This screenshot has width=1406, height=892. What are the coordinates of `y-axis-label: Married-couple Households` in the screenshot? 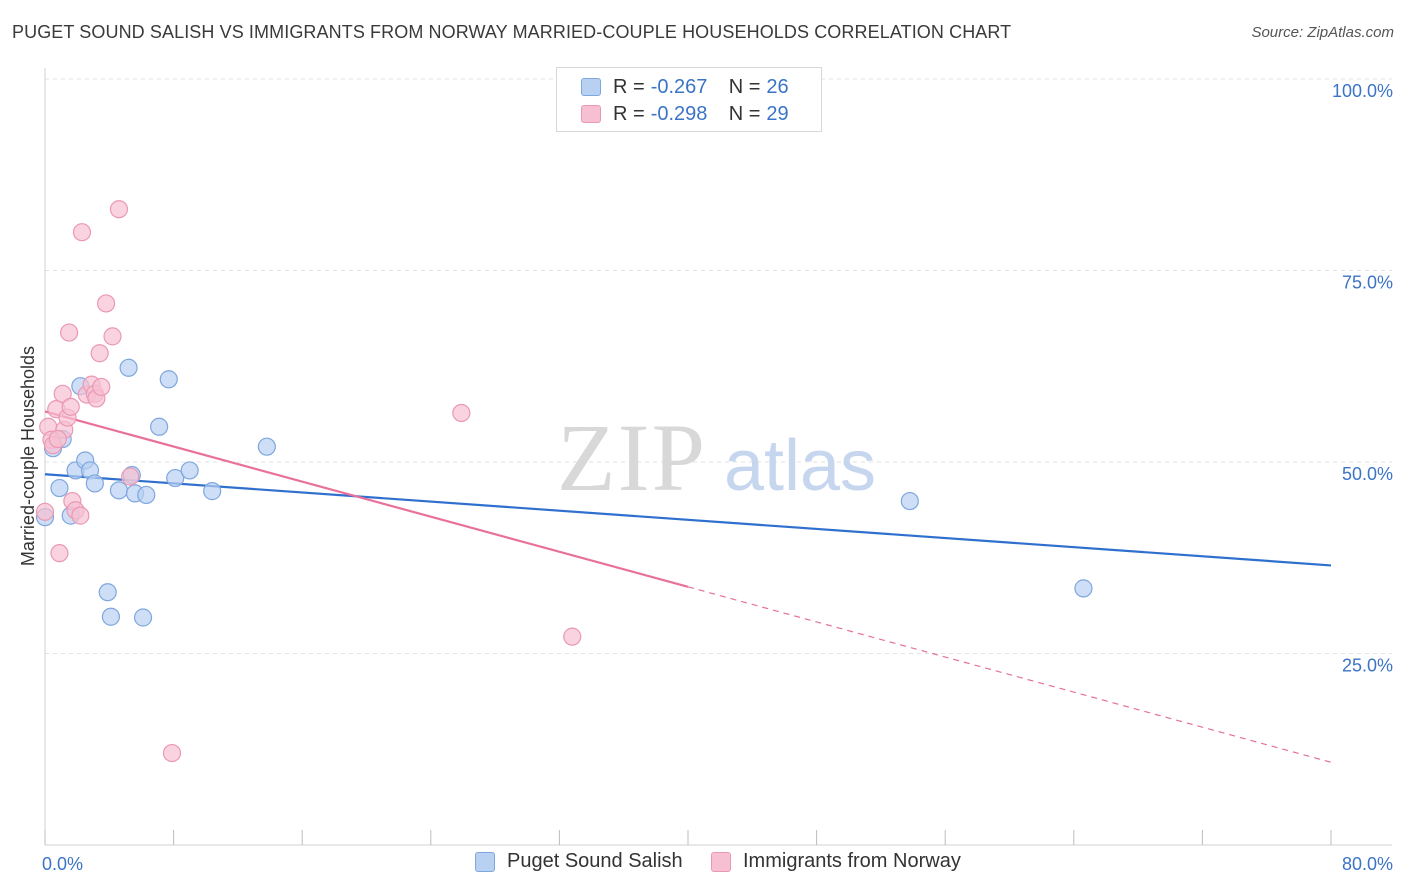 It's located at (28, 456).